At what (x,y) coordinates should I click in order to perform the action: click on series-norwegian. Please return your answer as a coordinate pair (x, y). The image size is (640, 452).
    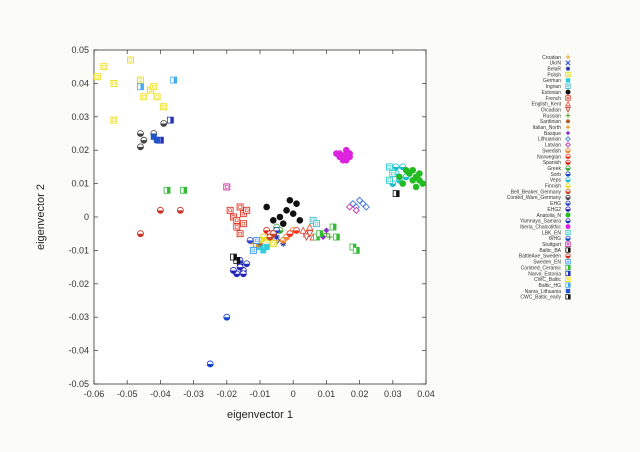
    Looking at the image, I should click on (293, 232).